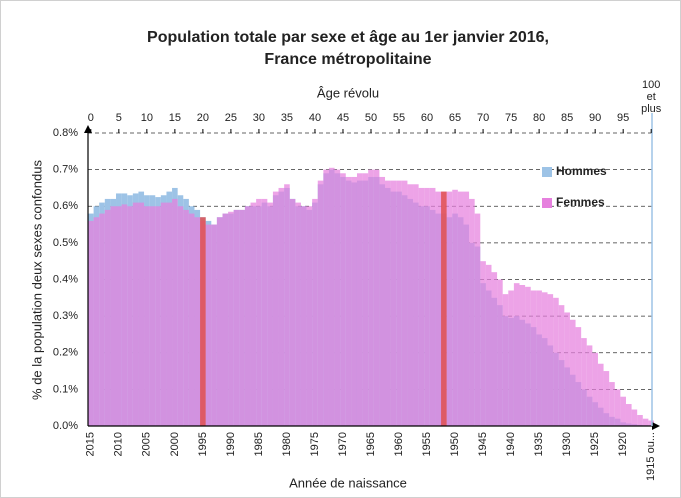 The width and height of the screenshot is (681, 498). What do you see at coordinates (567, 118) in the screenshot?
I see `x-tick-label: 85` at bounding box center [567, 118].